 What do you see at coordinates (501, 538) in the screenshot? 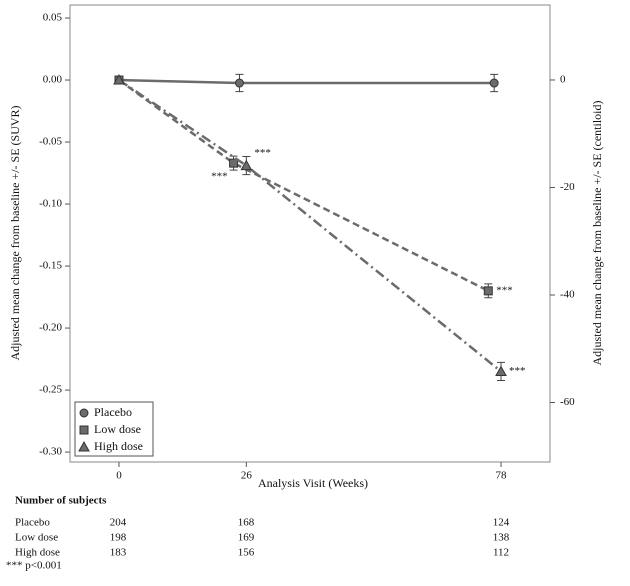
I see `table-cell: 138` at bounding box center [501, 538].